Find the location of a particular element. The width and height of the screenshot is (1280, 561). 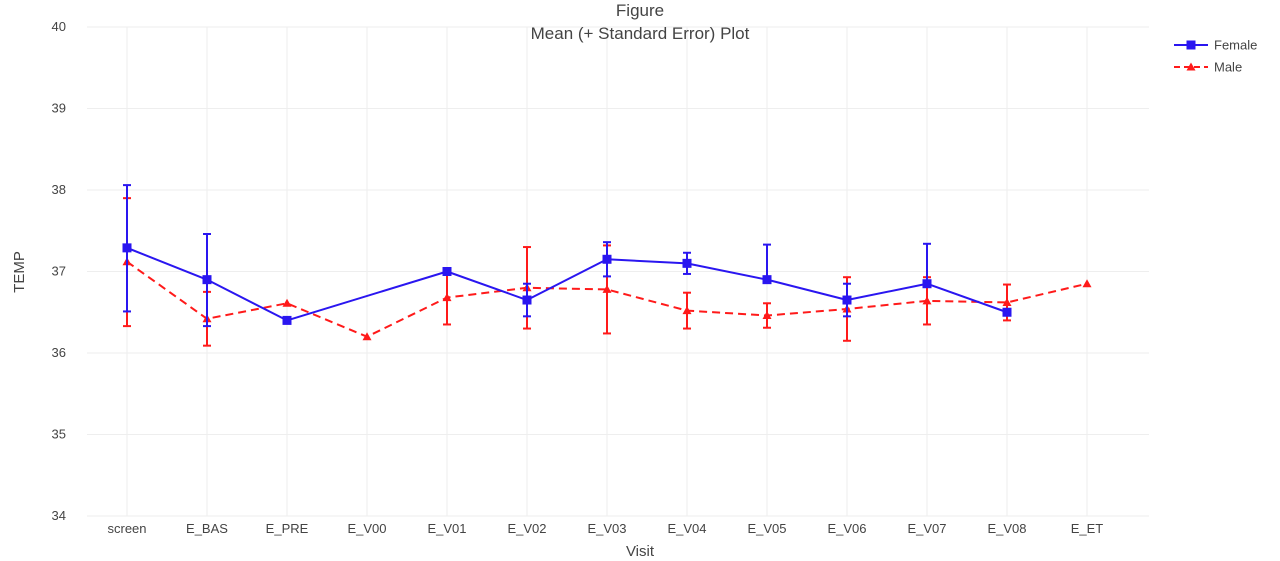

x-tick-label: E_V07 is located at coordinates (926, 528).